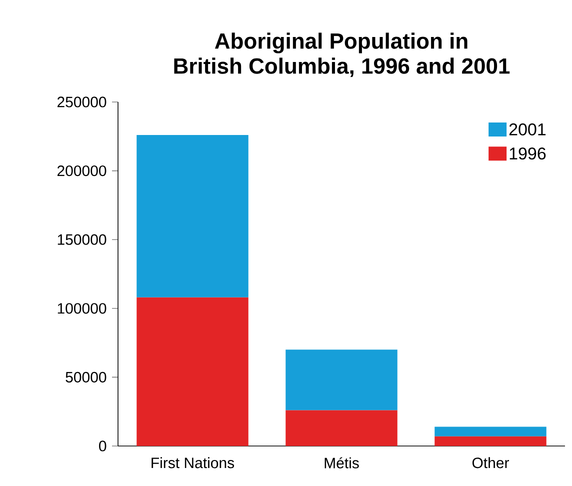 Image resolution: width=572 pixels, height=486 pixels. Describe the element at coordinates (82, 308) in the screenshot. I see `y-tick-label: 100000` at that location.